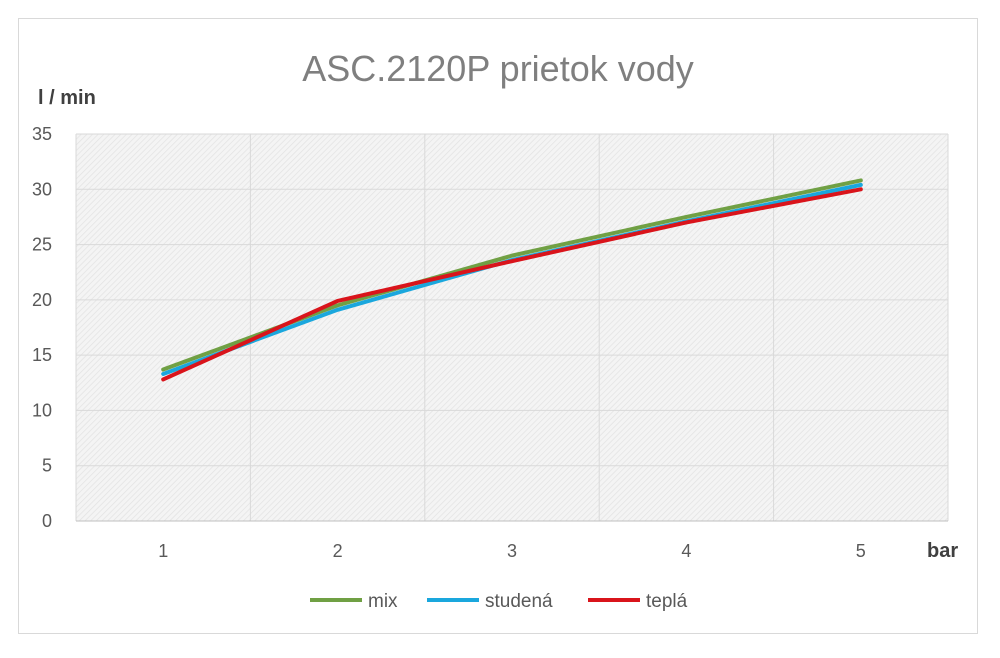 This screenshot has height=658, width=1000. What do you see at coordinates (686, 551) in the screenshot?
I see `x-tick-label: 4` at bounding box center [686, 551].